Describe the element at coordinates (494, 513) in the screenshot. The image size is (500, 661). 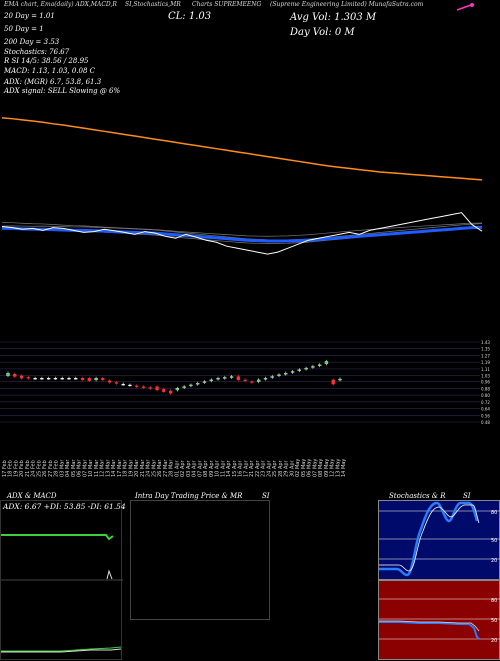
I see `stoch-tick-80: 80` at that location.